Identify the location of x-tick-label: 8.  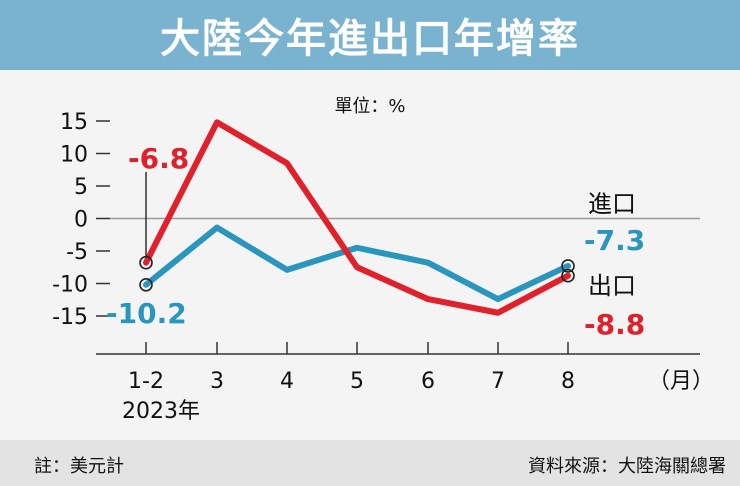
(568, 381).